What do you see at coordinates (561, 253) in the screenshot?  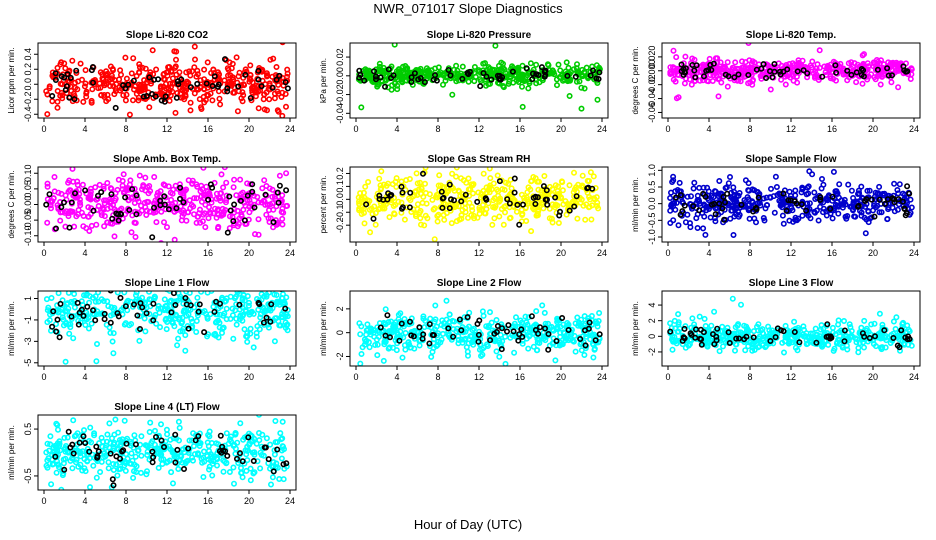 I see `x-tick-label: 20` at bounding box center [561, 253].